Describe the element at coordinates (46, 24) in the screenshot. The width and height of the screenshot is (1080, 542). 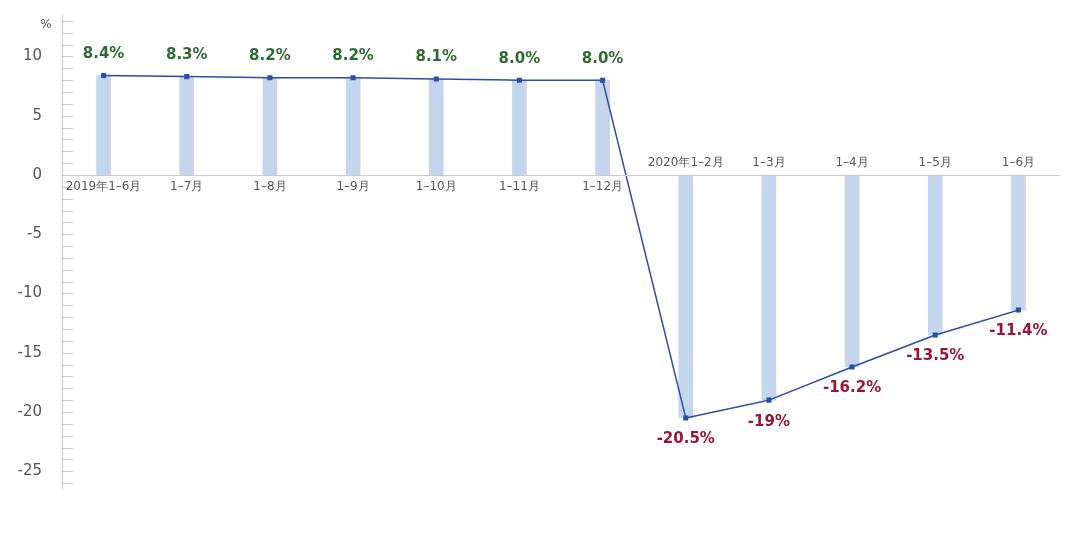
I see `y-axis-title: %` at that location.